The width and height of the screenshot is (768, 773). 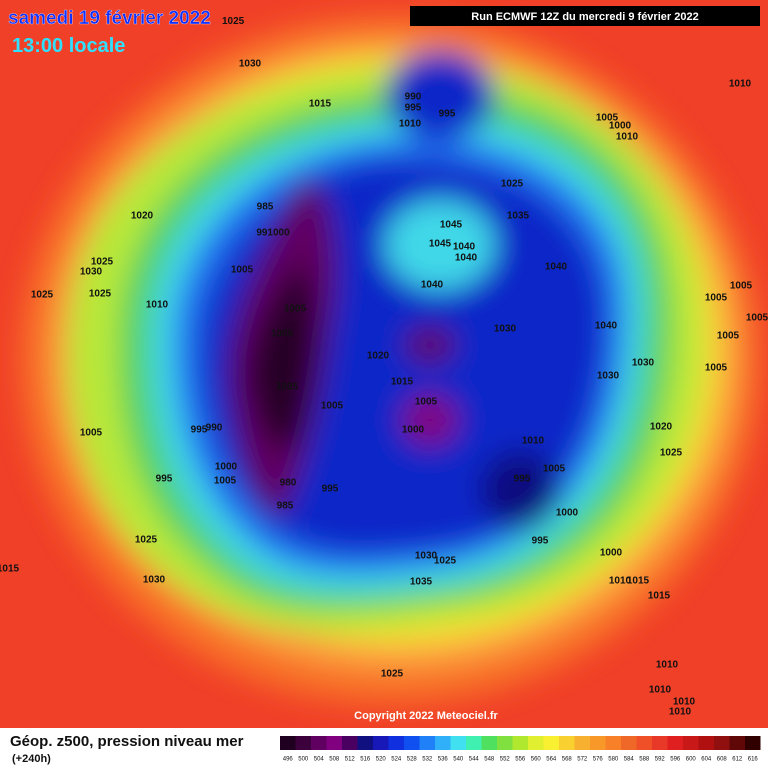 I want to click on legend-label: 508, so click(x=334, y=760).